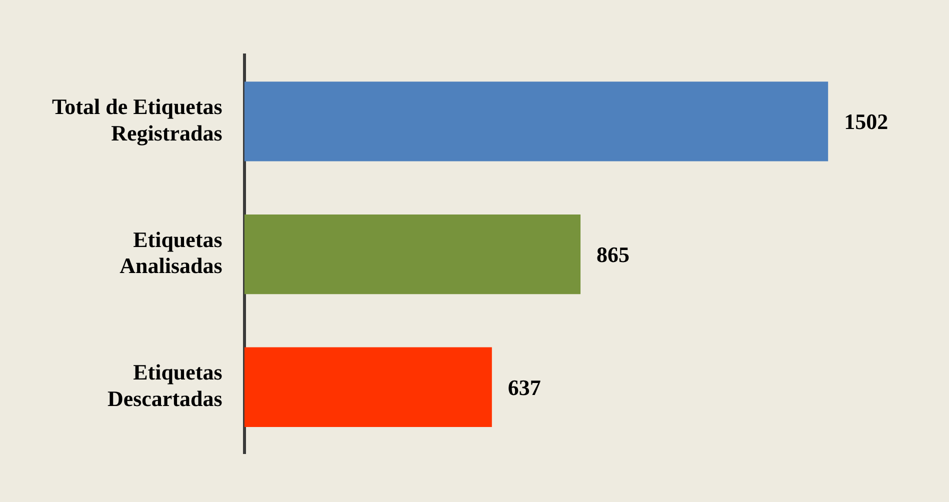 The height and width of the screenshot is (502, 949). What do you see at coordinates (866, 121) in the screenshot?
I see `data-label: 1502` at bounding box center [866, 121].